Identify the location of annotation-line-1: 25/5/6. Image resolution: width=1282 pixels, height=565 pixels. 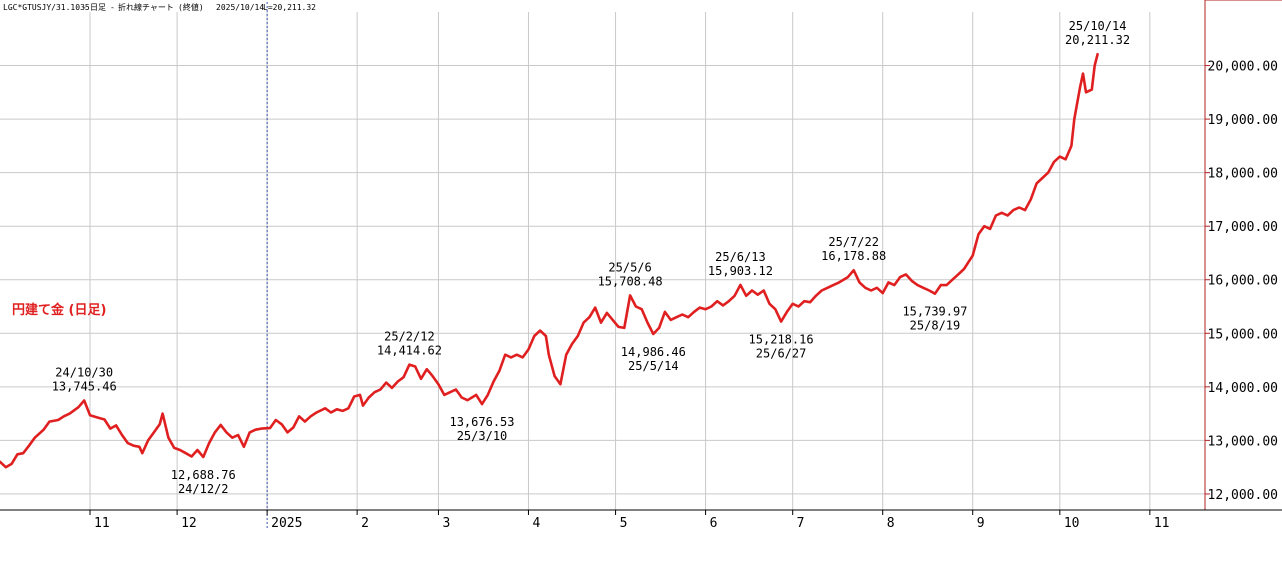
(629, 267).